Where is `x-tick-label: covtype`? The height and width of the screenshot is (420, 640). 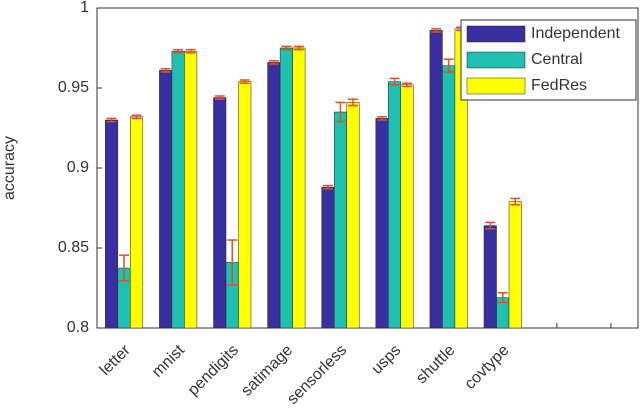 x-tick-label: covtype is located at coordinates (487, 367).